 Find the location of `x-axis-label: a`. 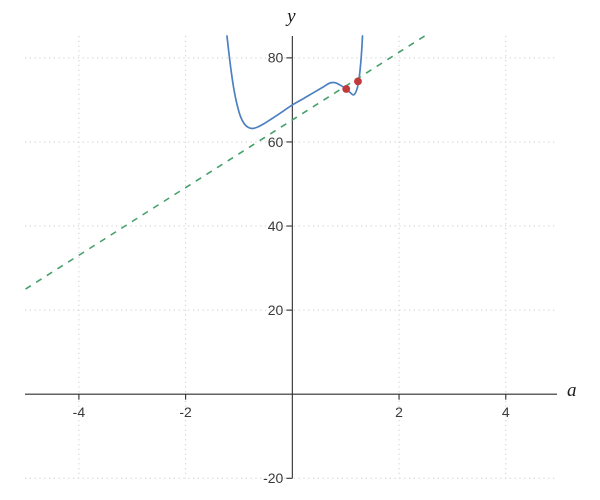

x-axis-label: a is located at coordinates (572, 390).